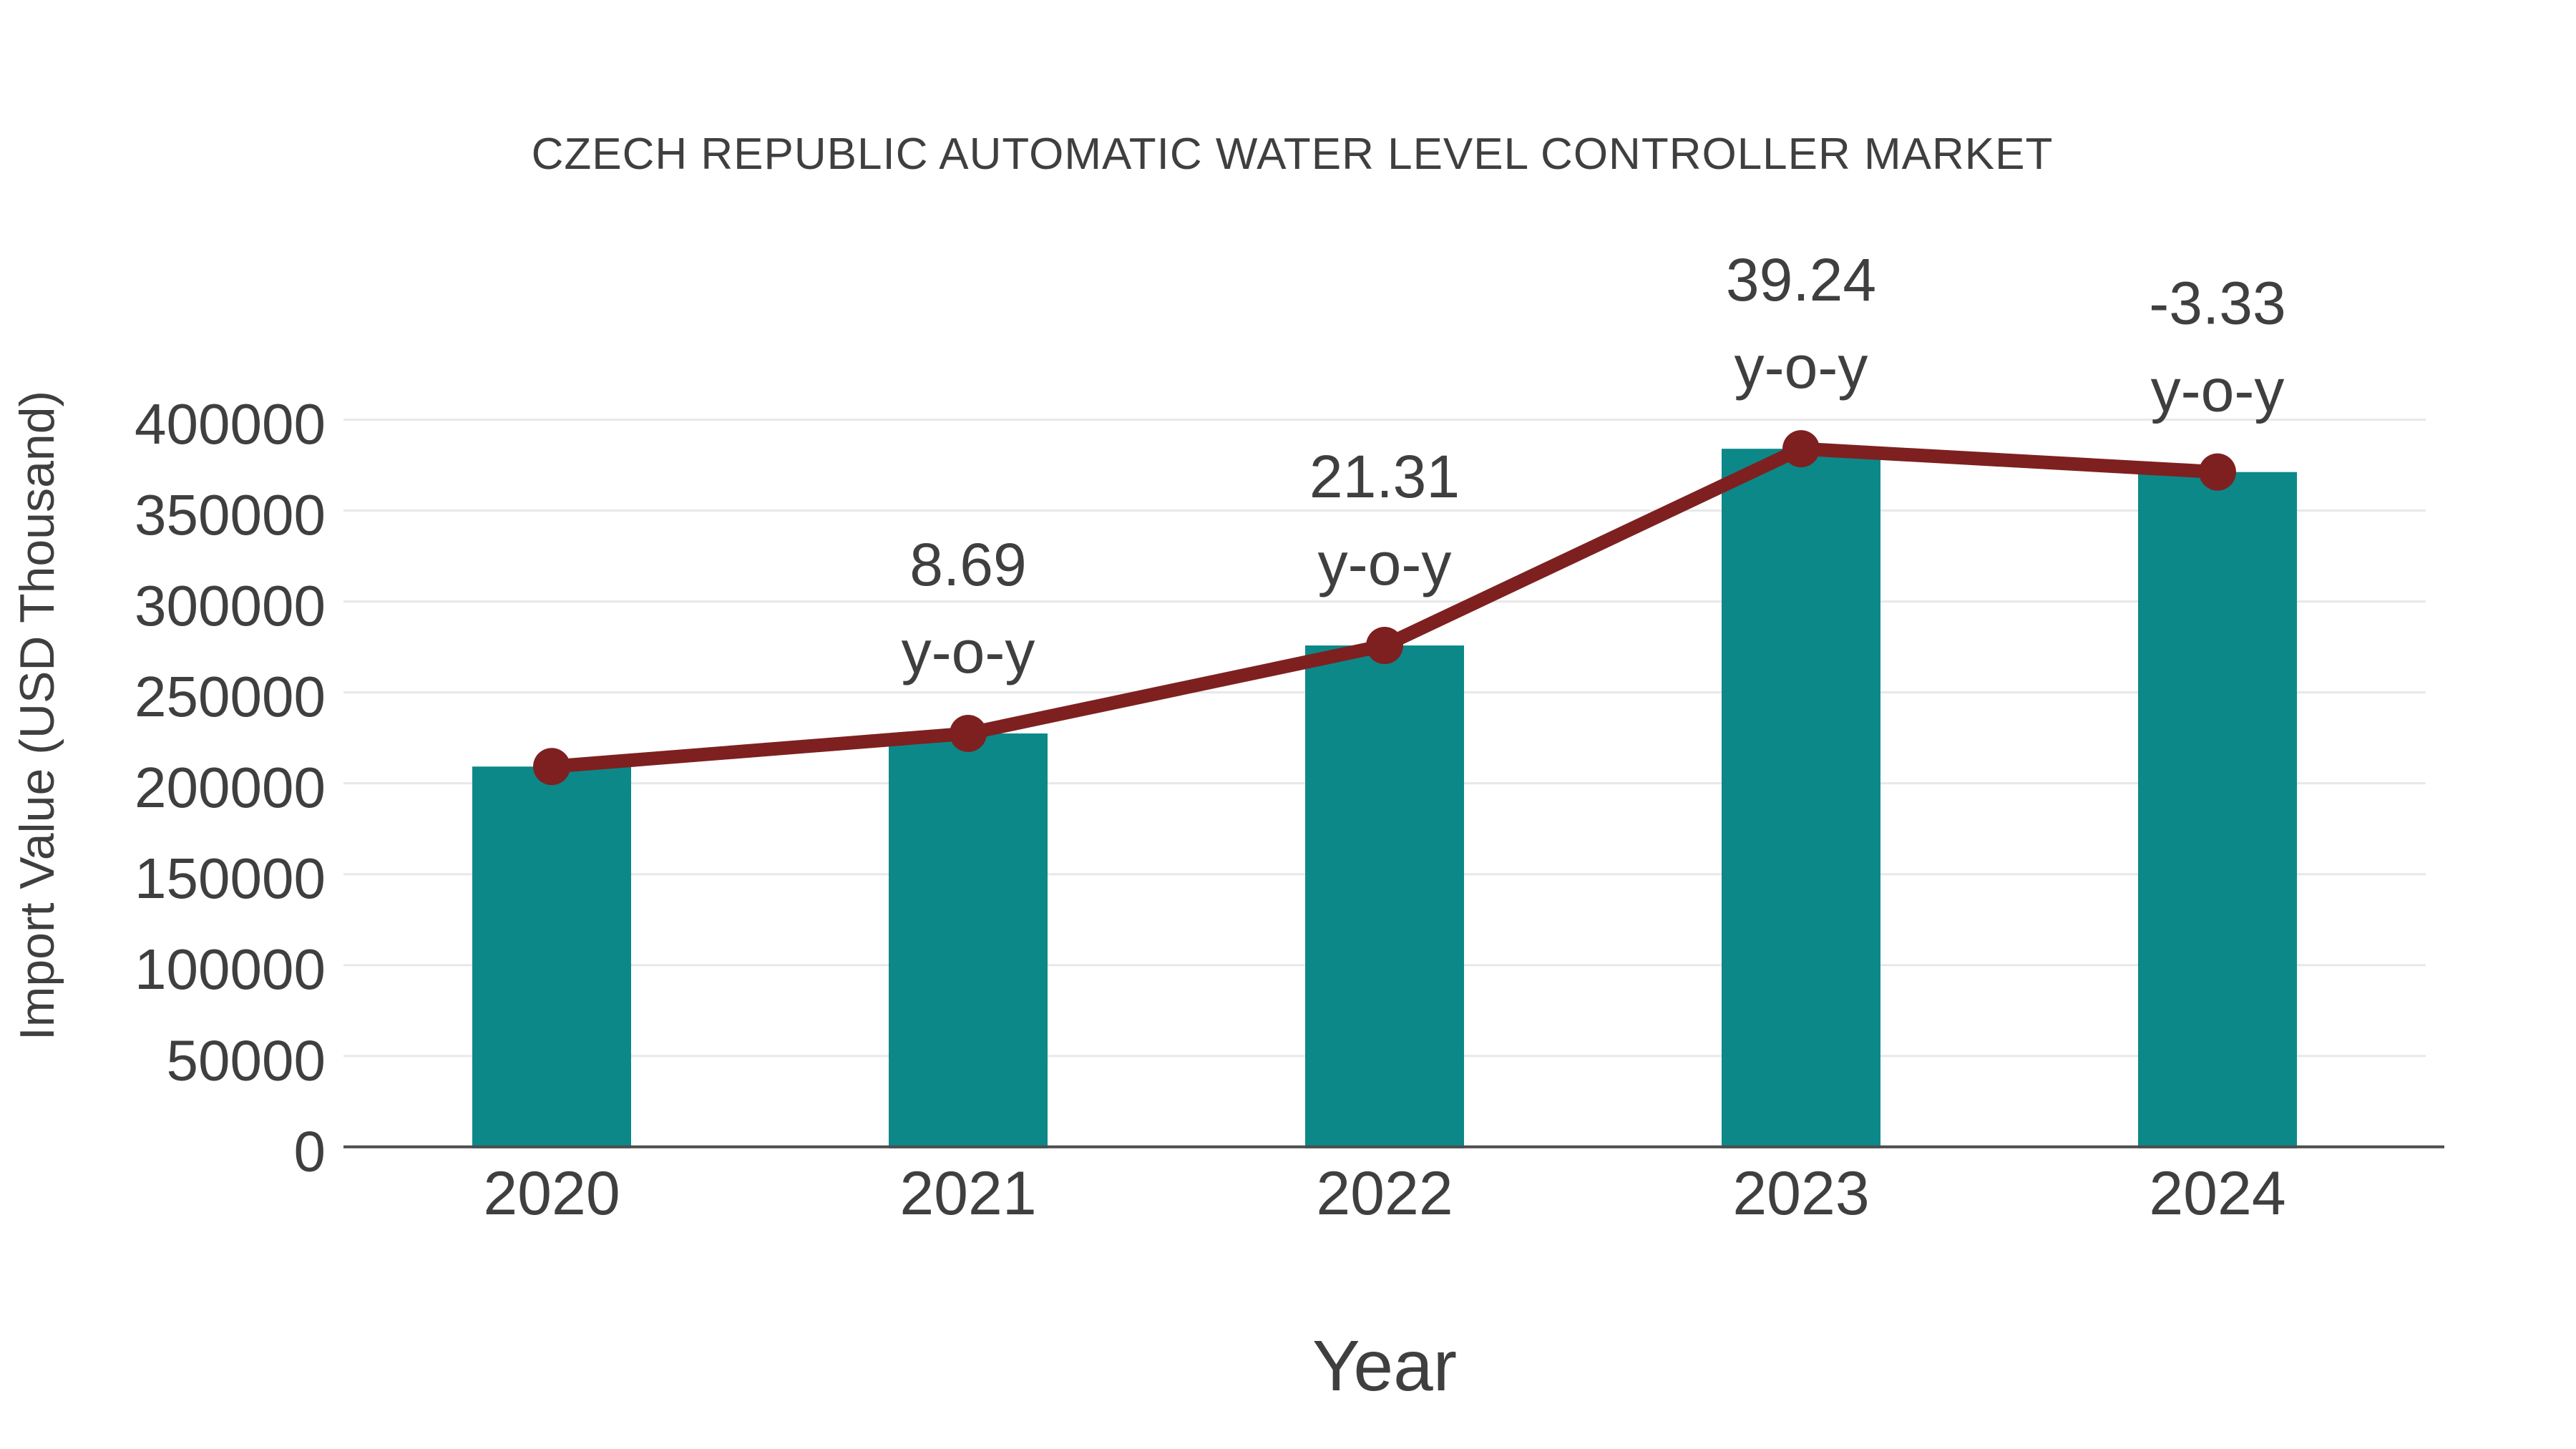 Image resolution: width=2576 pixels, height=1449 pixels. What do you see at coordinates (1384, 1193) in the screenshot?
I see `x-tick-label: 2022` at bounding box center [1384, 1193].